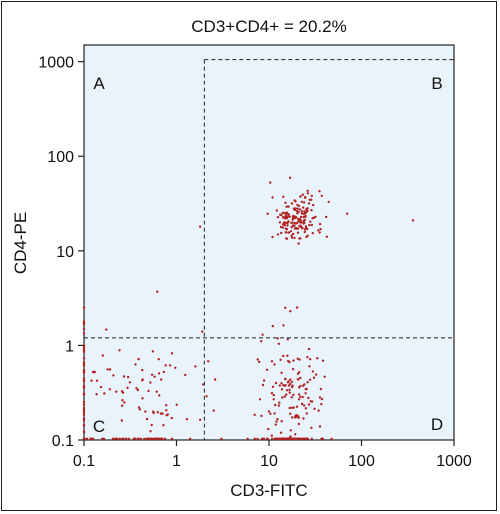  What do you see at coordinates (20, 243) in the screenshot?
I see `y-axis-title: CD4-PE` at bounding box center [20, 243].